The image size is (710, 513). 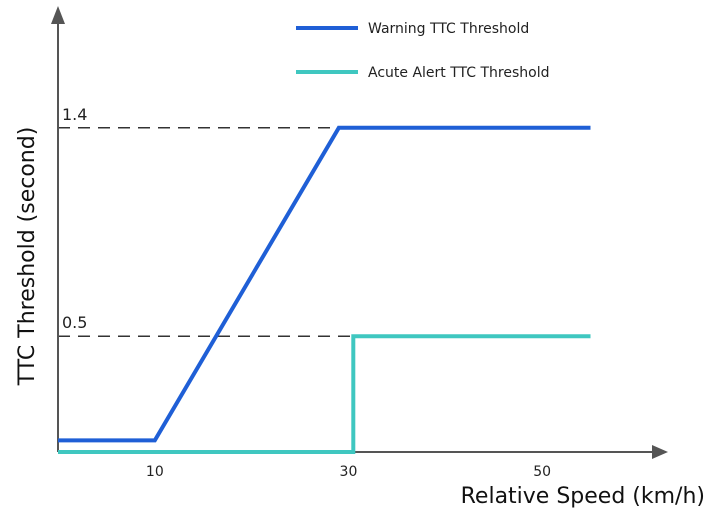 I want to click on x-axis-label: Relative Speed (km/h), so click(x=583, y=496).